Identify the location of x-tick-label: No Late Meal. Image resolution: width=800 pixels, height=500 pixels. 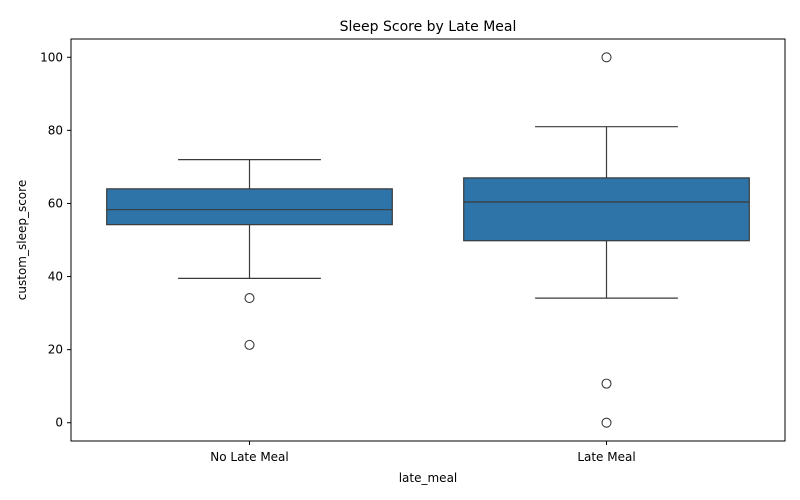
(249, 457).